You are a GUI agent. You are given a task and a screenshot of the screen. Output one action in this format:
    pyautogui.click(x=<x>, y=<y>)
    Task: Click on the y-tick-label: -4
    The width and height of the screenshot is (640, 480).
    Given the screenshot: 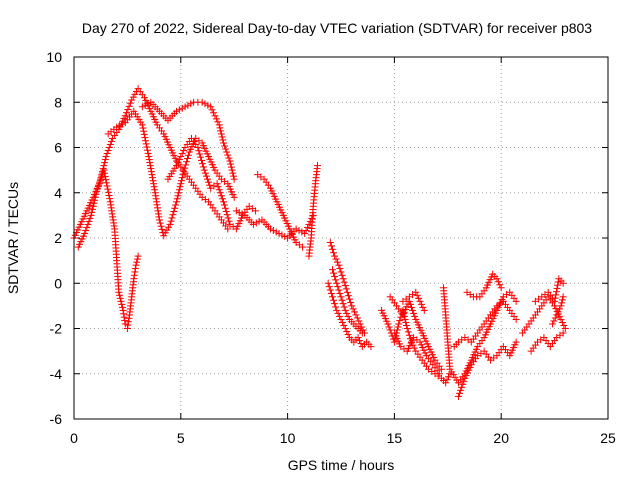 What is the action you would take?
    pyautogui.click(x=56, y=374)
    